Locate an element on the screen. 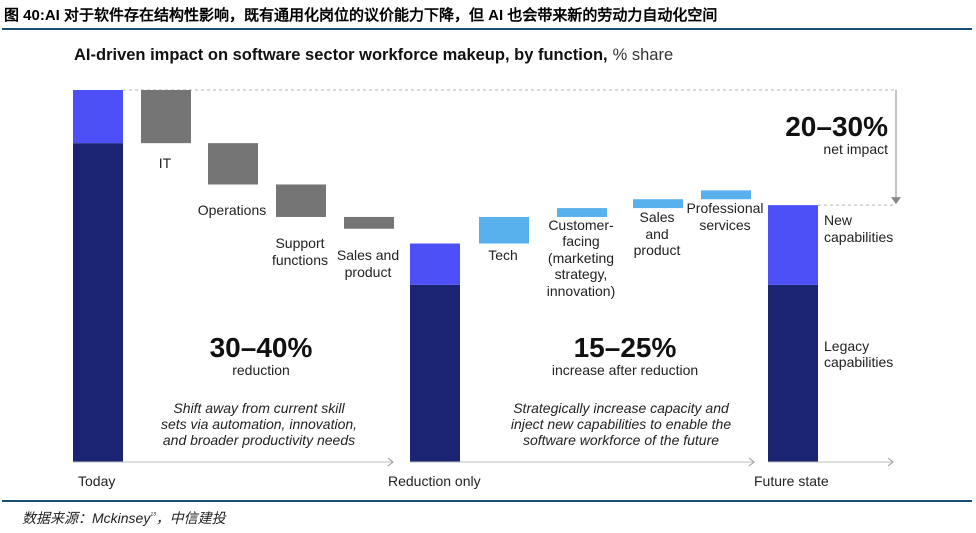 Image resolution: width=976 pixels, height=533 pixels. cat-label-support-functions-1: Support is located at coordinates (299, 243).